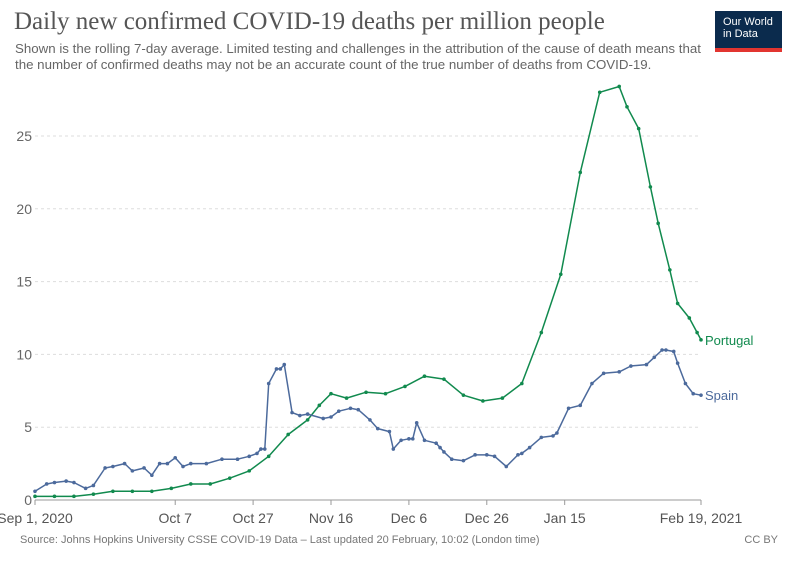 The height and width of the screenshot is (561, 795). Describe the element at coordinates (740, 34) in the screenshot. I see `logo-line-2: in Data` at that location.